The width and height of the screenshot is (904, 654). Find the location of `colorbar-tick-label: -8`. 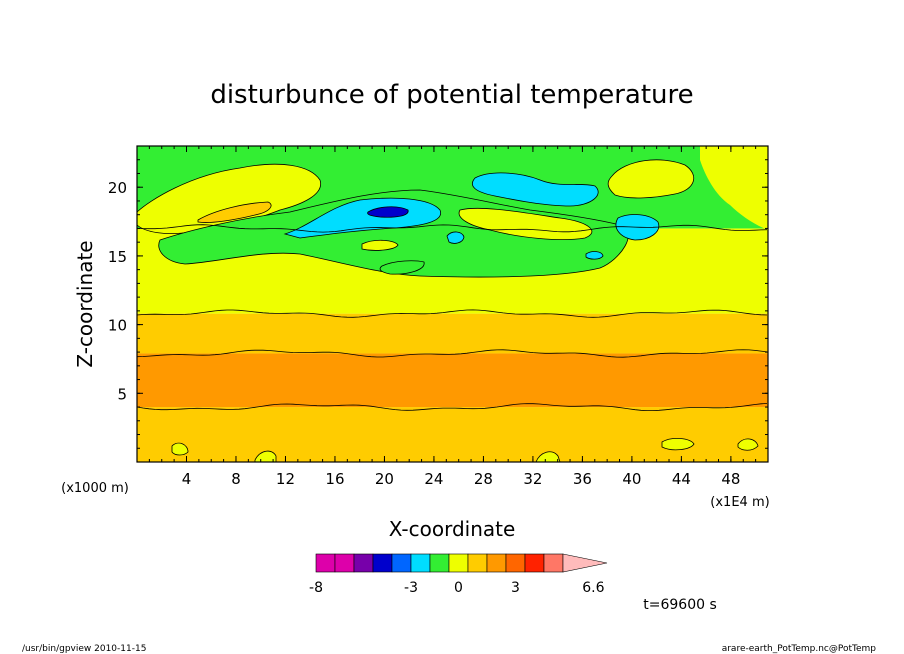

colorbar-tick-label: -8 is located at coordinates (316, 588).